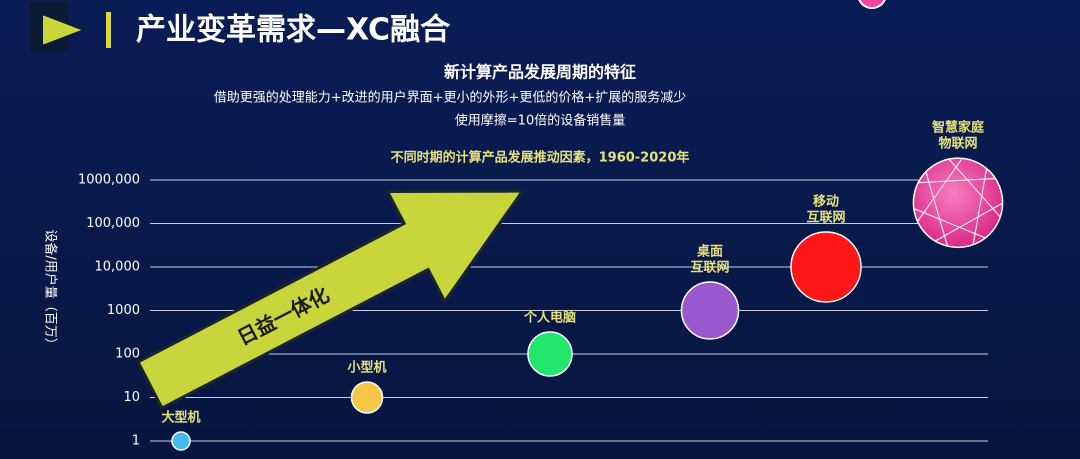 This screenshot has width=1080, height=459. What do you see at coordinates (113, 223) in the screenshot?
I see `y-tick-label: 100,000` at bounding box center [113, 223].